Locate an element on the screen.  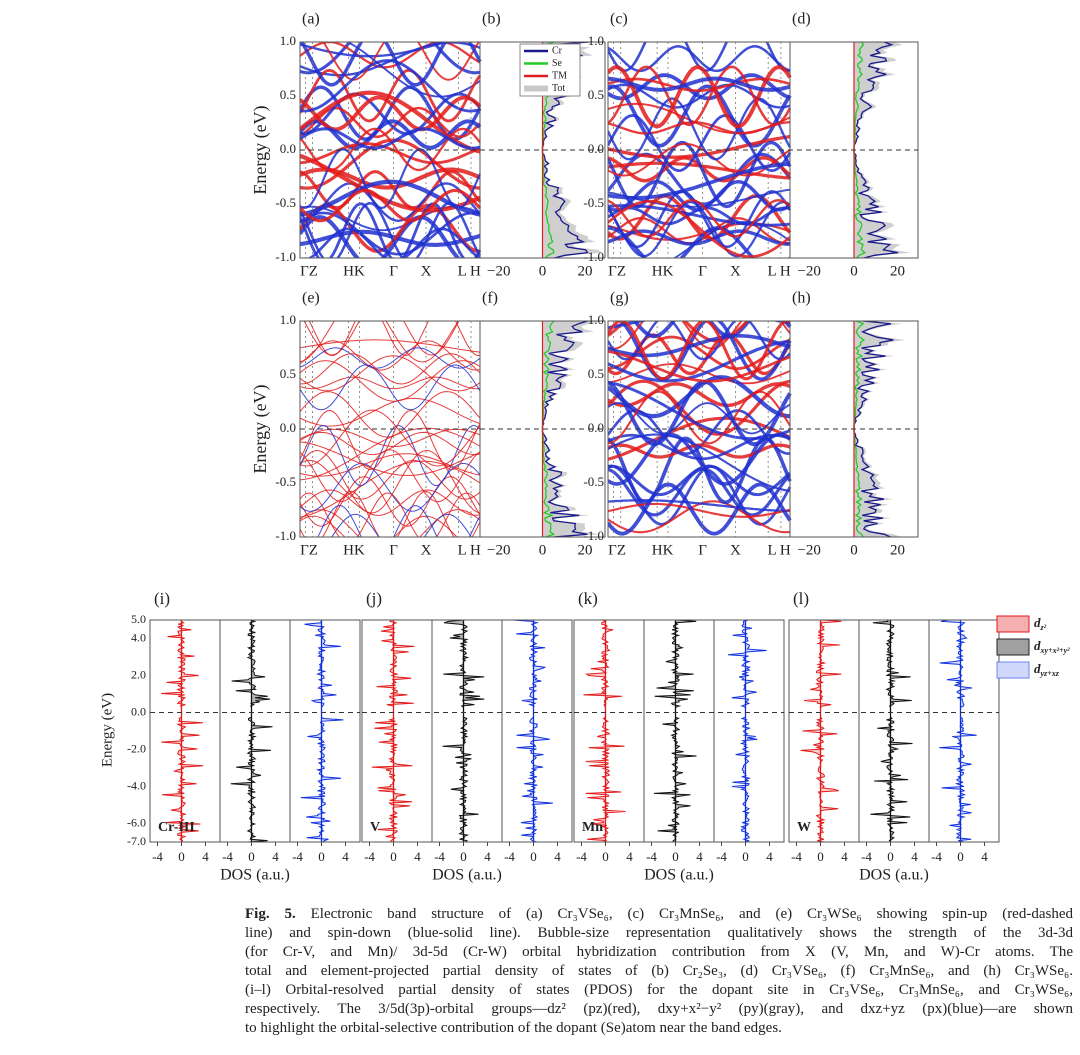
panel-label: (c) is located at coordinates (619, 19).